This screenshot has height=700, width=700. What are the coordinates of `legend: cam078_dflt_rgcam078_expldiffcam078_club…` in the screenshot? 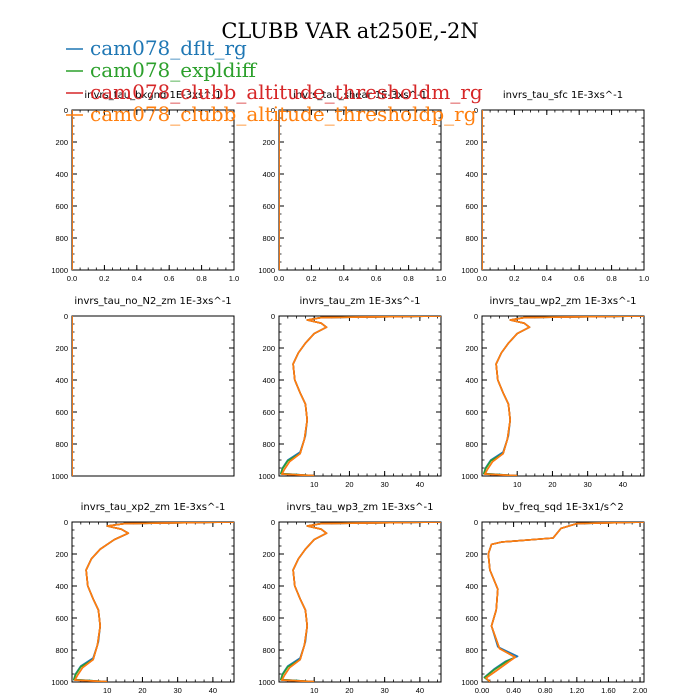 It's located at (274, 81).